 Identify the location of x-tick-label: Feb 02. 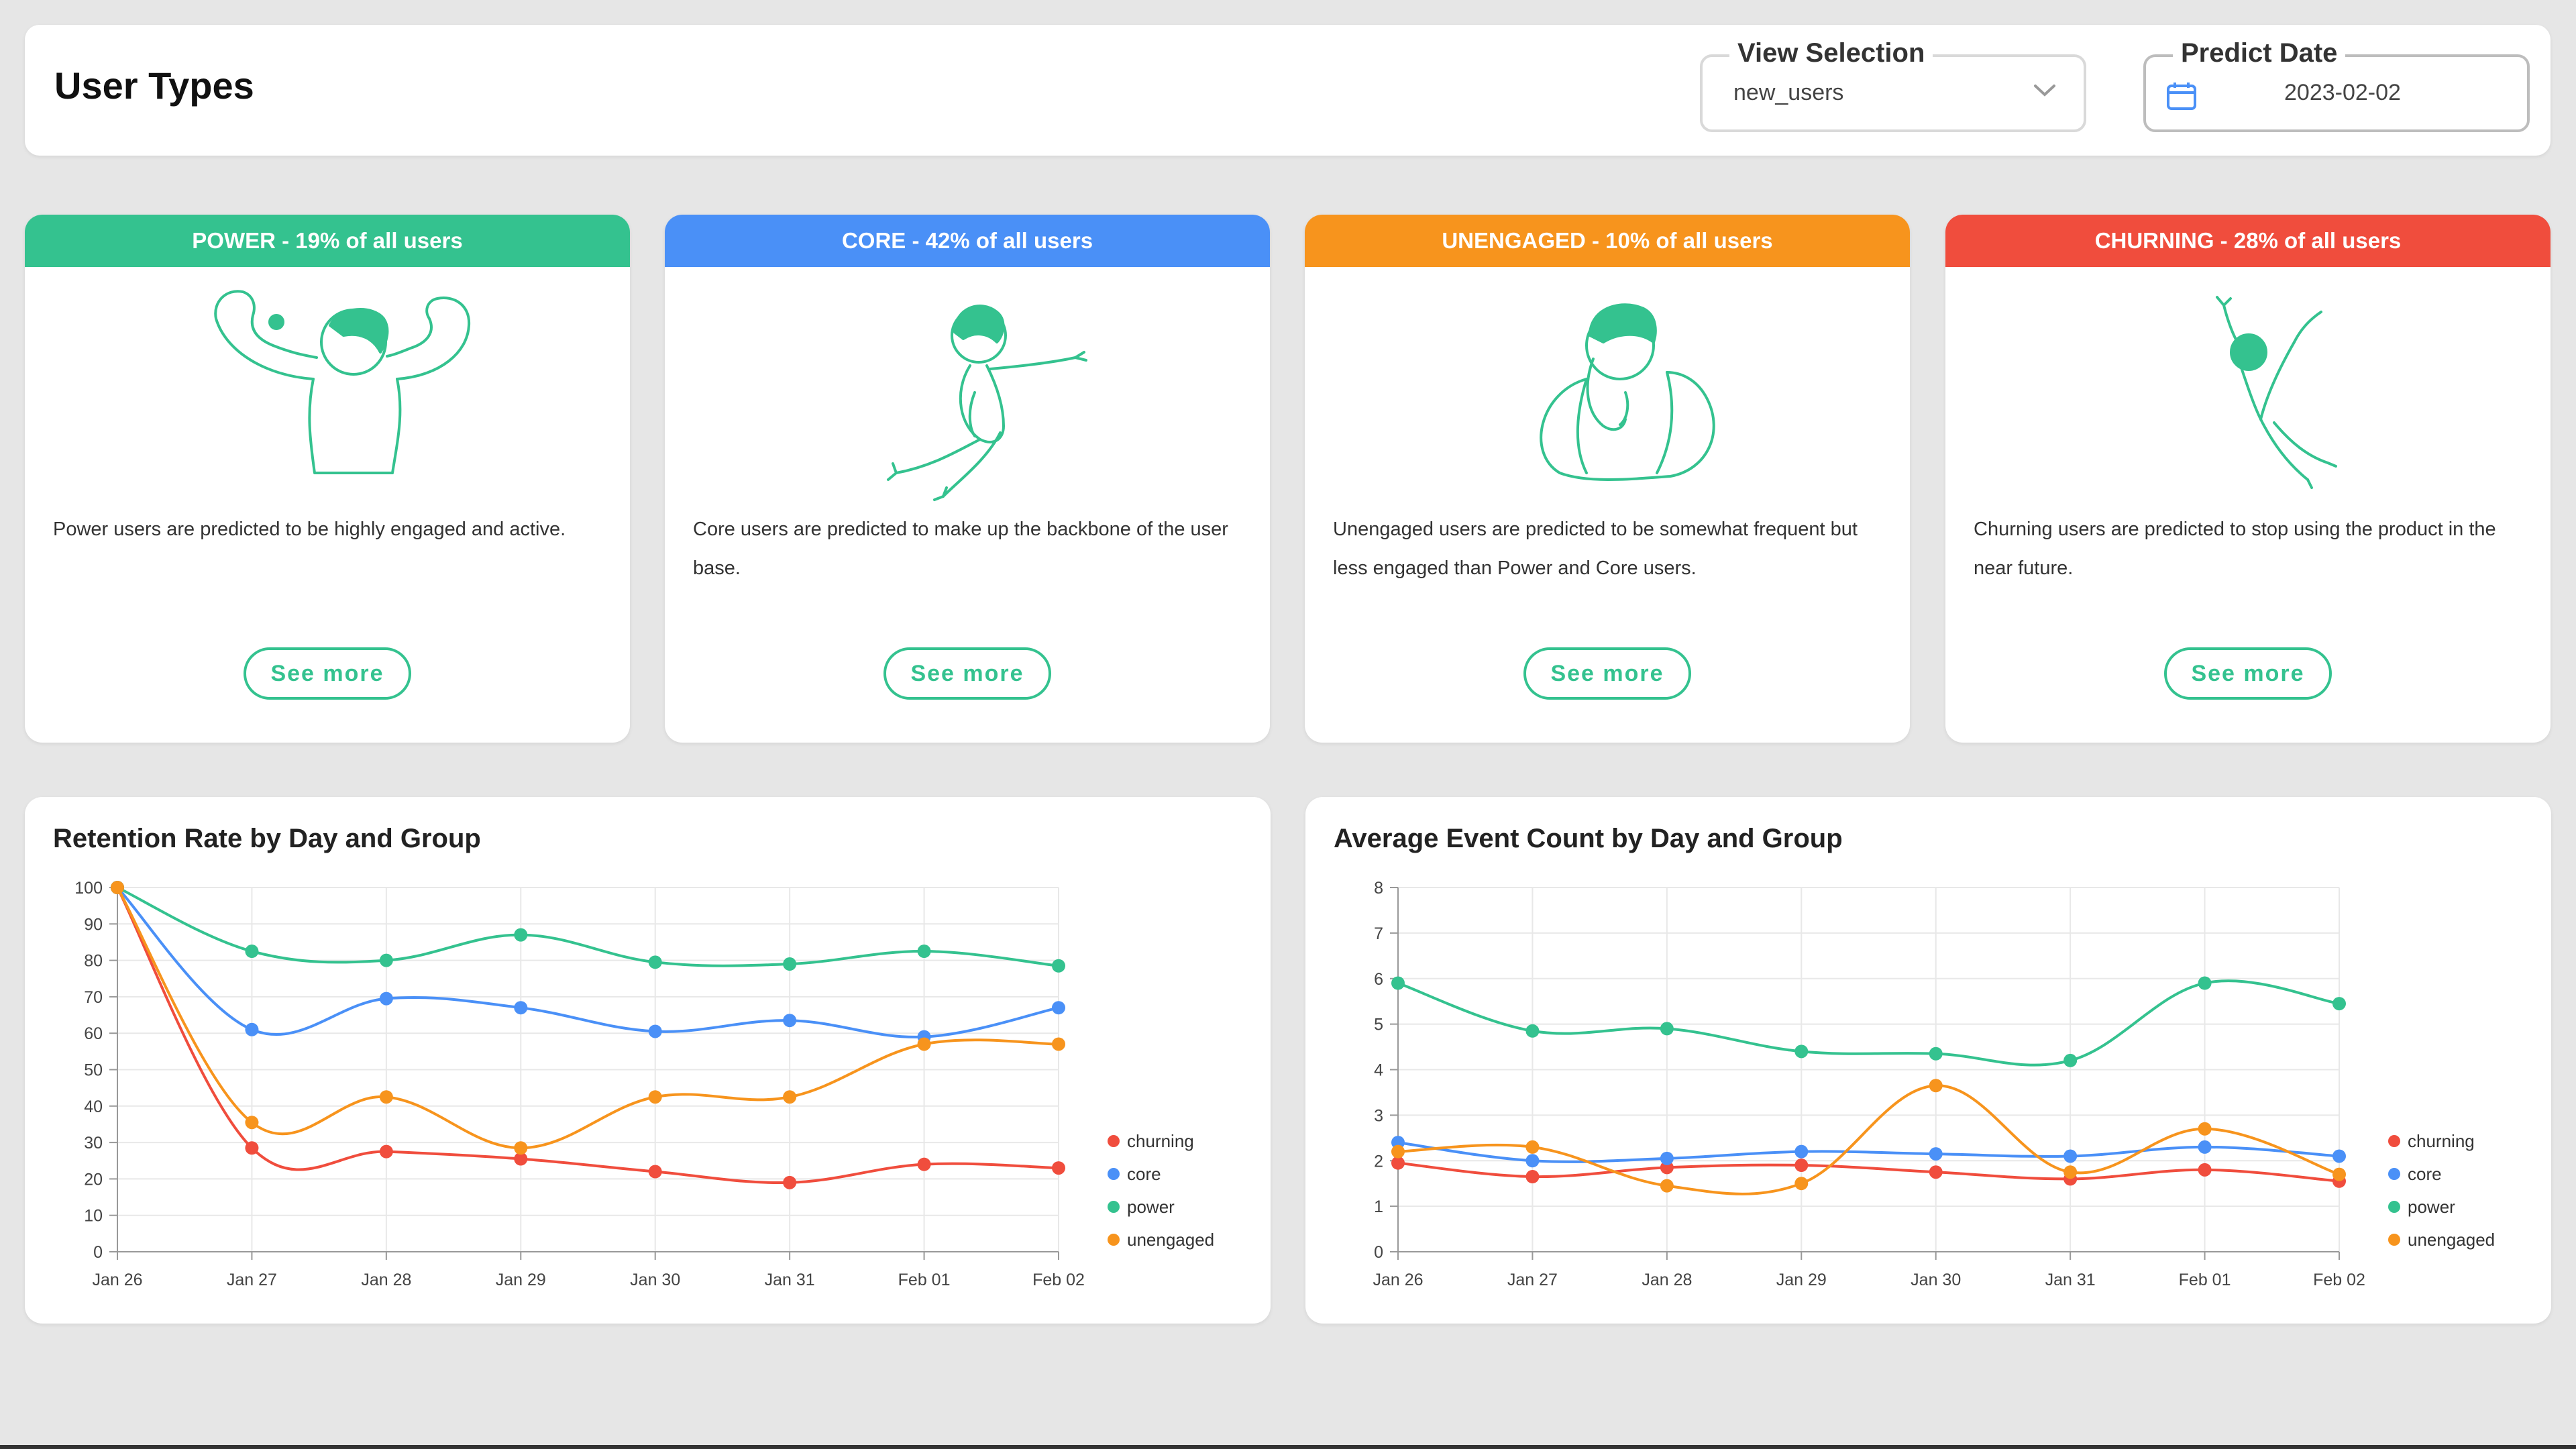
(1058, 1280).